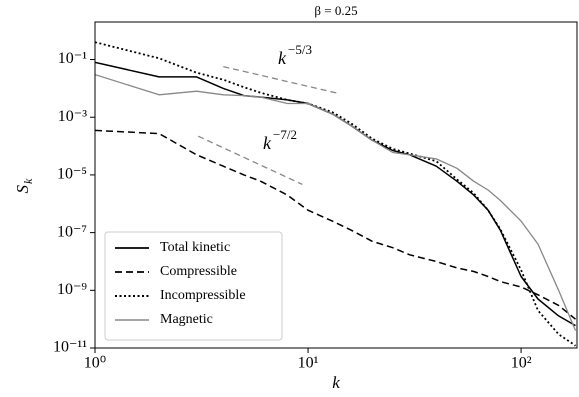 The height and width of the screenshot is (397, 579). Describe the element at coordinates (22, 189) in the screenshot. I see `y-axis-label: S` at that location.